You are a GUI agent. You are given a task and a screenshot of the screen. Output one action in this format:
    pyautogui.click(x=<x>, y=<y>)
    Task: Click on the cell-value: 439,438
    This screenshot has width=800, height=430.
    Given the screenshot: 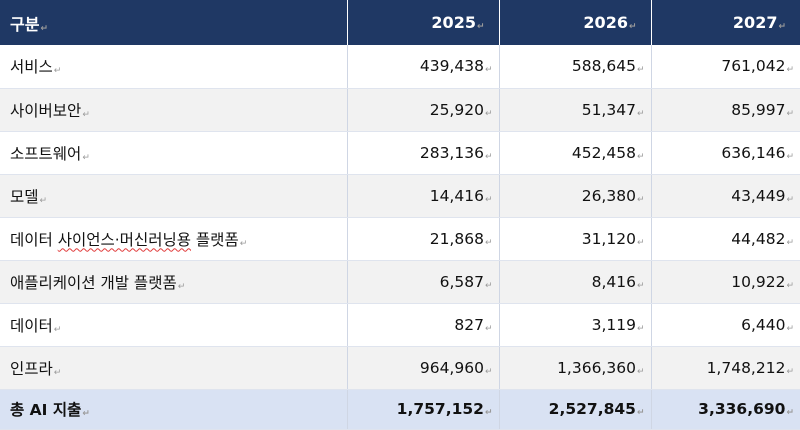 What is the action you would take?
    pyautogui.click(x=451, y=66)
    